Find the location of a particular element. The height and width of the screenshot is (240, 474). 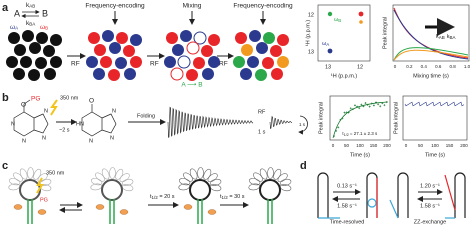

omega-a: ωA is located at coordinates (14, 27).